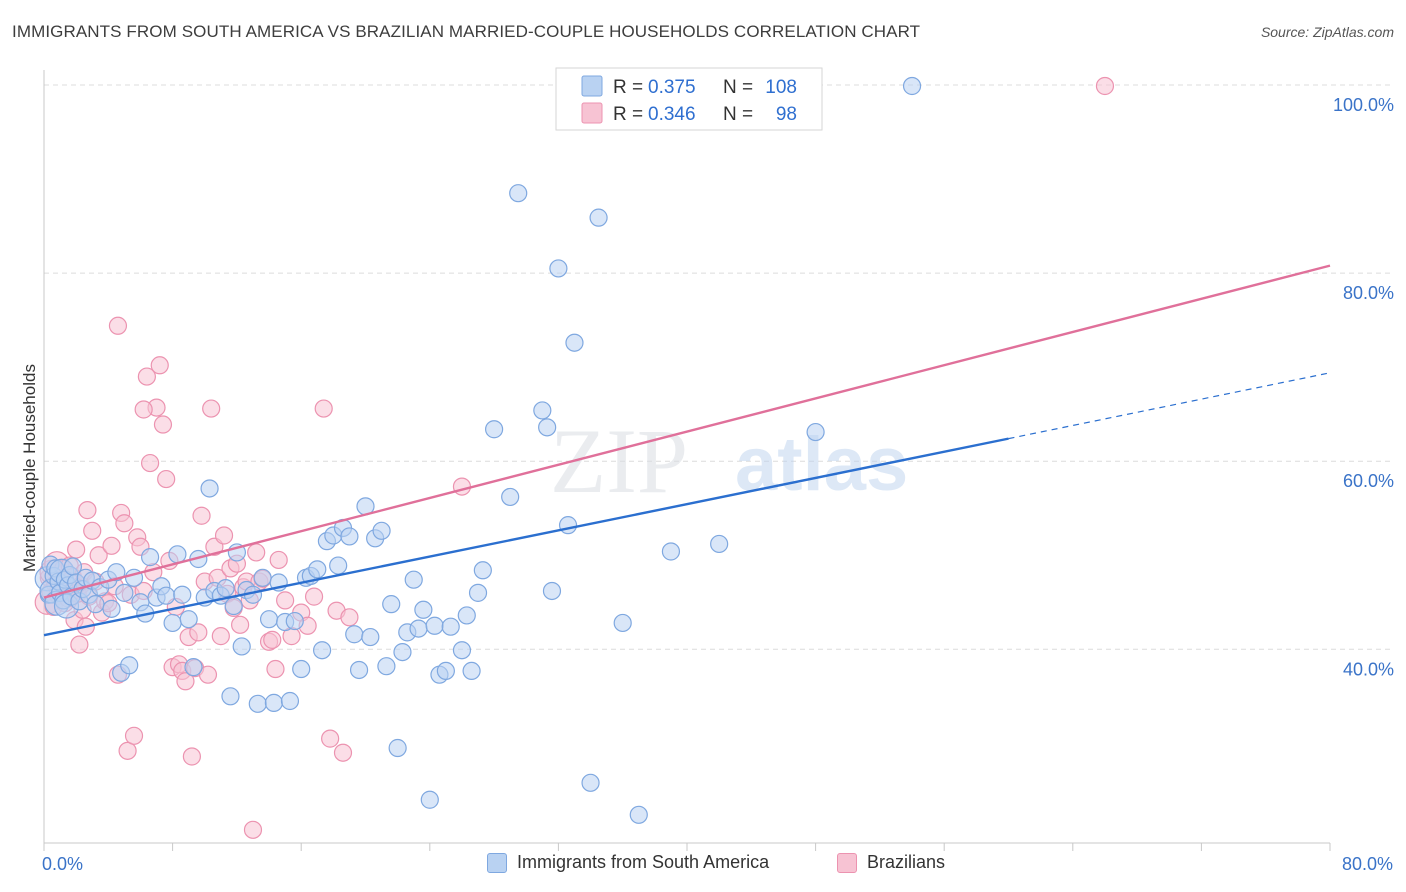 The width and height of the screenshot is (1406, 892). Describe the element at coordinates (1368, 293) in the screenshot. I see `y-tick-label: 80.0%` at that location.